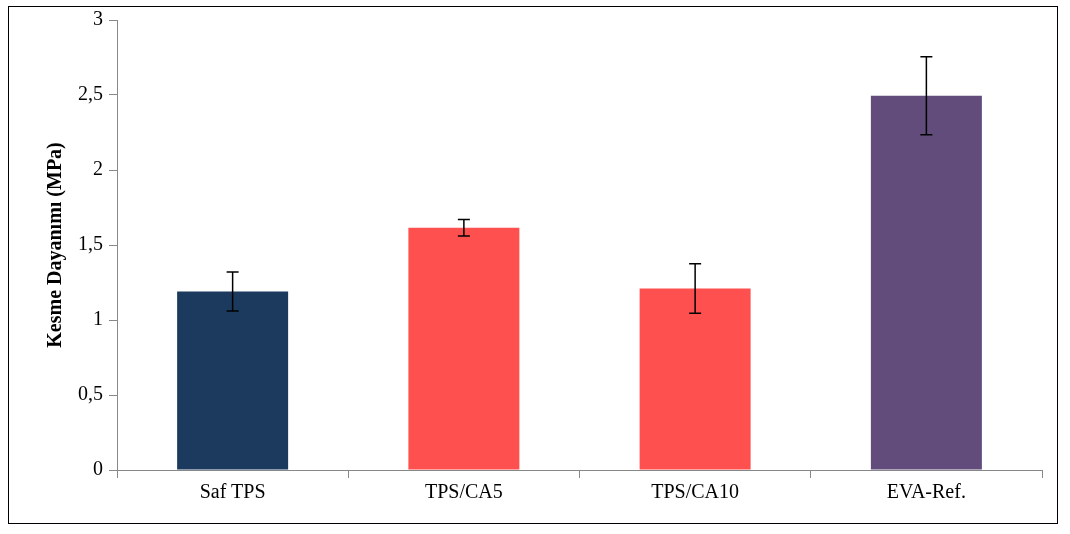  What do you see at coordinates (926, 491) in the screenshot?
I see `x-tick-label: EVA-Ref.` at bounding box center [926, 491].